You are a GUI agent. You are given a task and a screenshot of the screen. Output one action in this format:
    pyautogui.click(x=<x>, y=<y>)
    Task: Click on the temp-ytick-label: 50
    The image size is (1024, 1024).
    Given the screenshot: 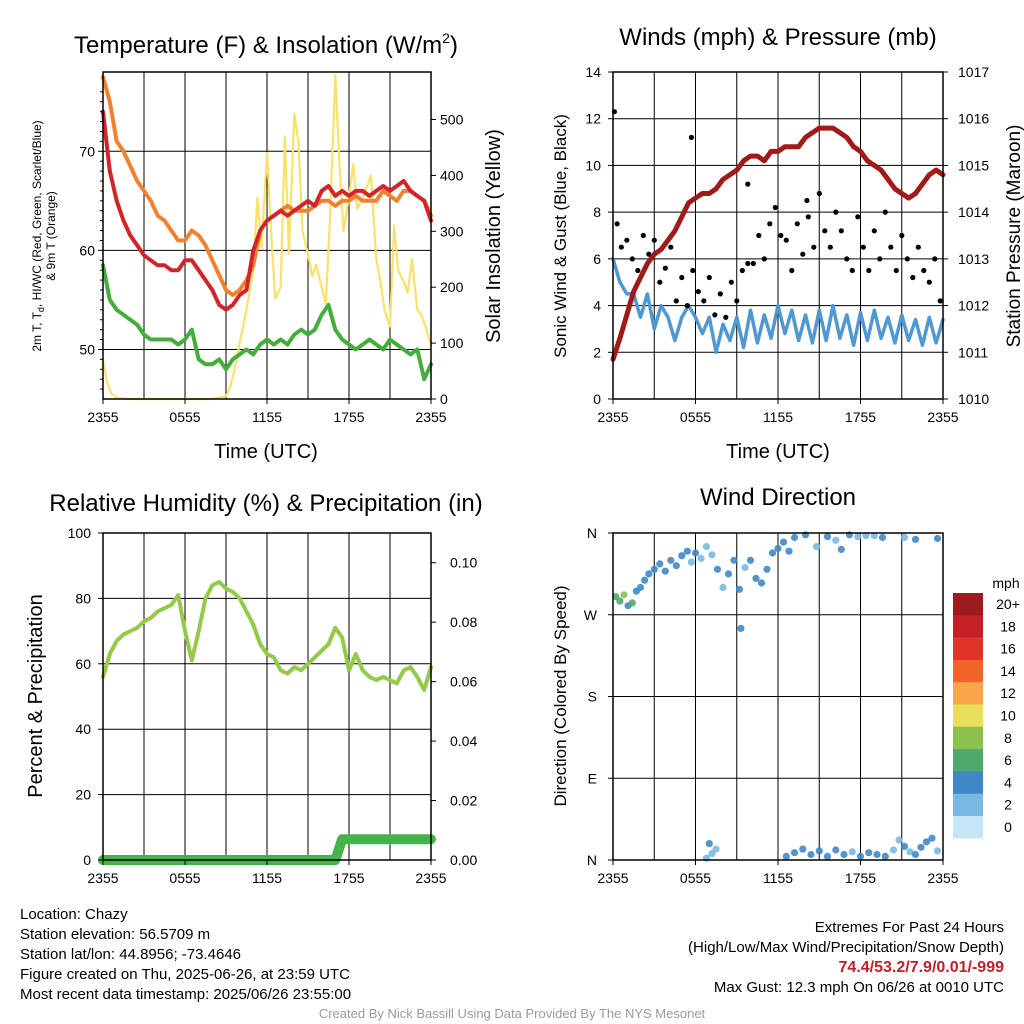 What is the action you would take?
    pyautogui.click(x=87, y=349)
    